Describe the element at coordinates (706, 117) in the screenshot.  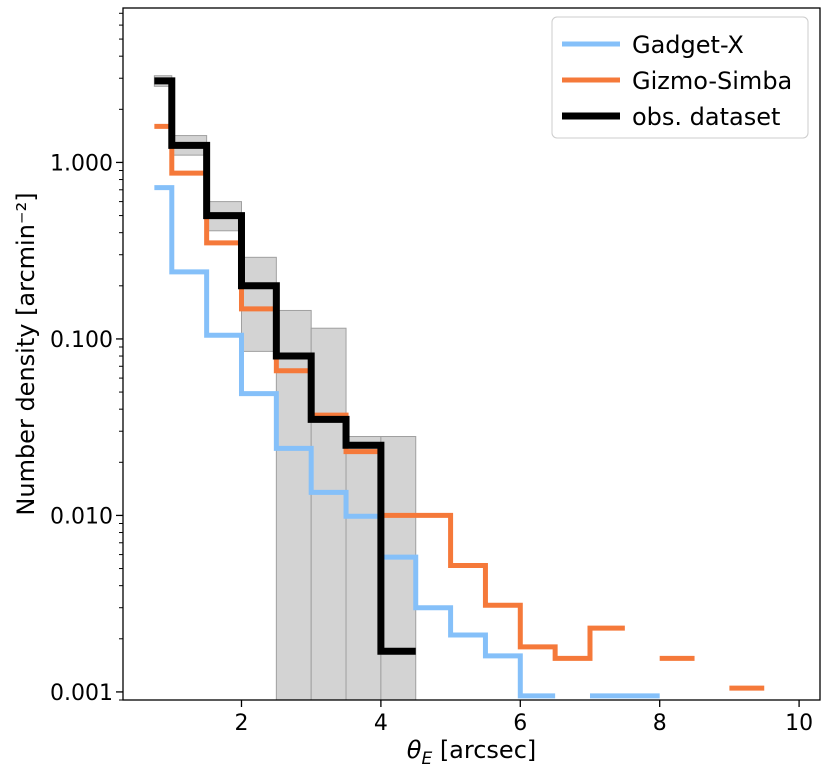
I see `legend-label: obs. dataset` at that location.